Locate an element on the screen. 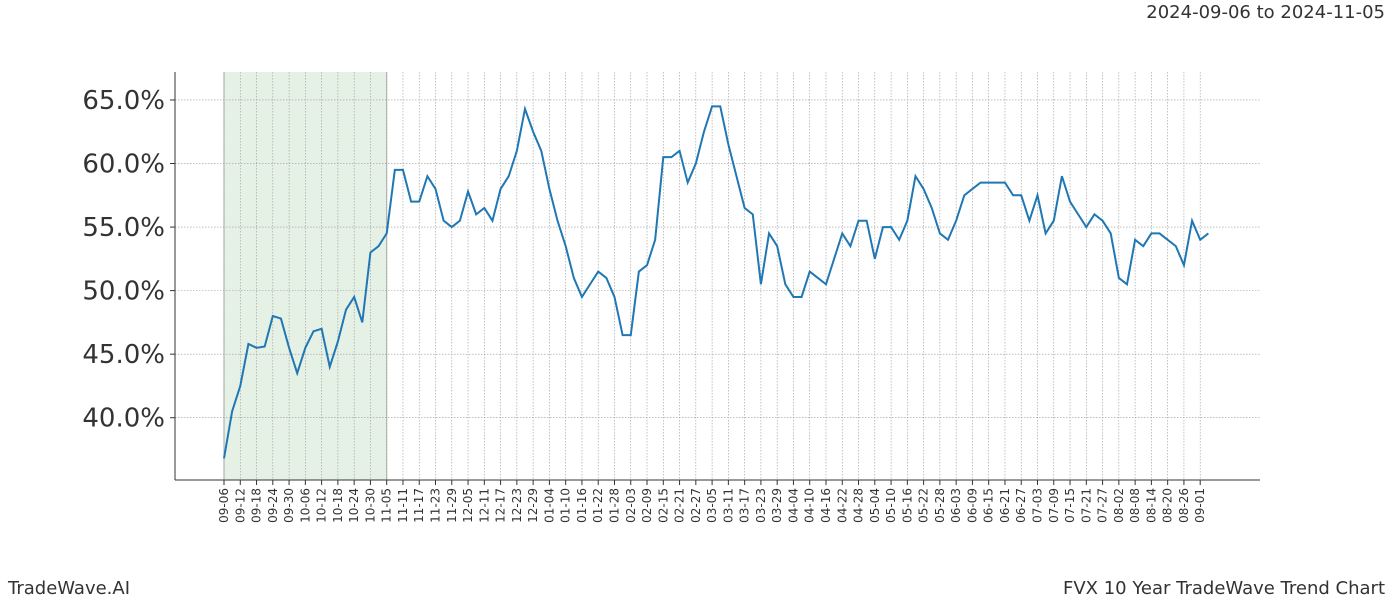 The height and width of the screenshot is (600, 1400). x-tick-label: 03-05 is located at coordinates (712, 505).